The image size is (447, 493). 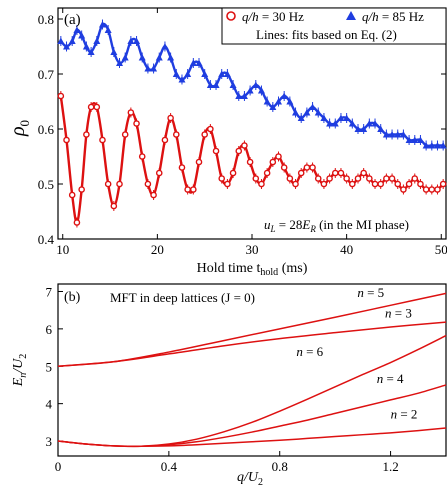 What do you see at coordinates (46, 19) in the screenshot?
I see `a-ytick-label: 0.8` at bounding box center [46, 19].